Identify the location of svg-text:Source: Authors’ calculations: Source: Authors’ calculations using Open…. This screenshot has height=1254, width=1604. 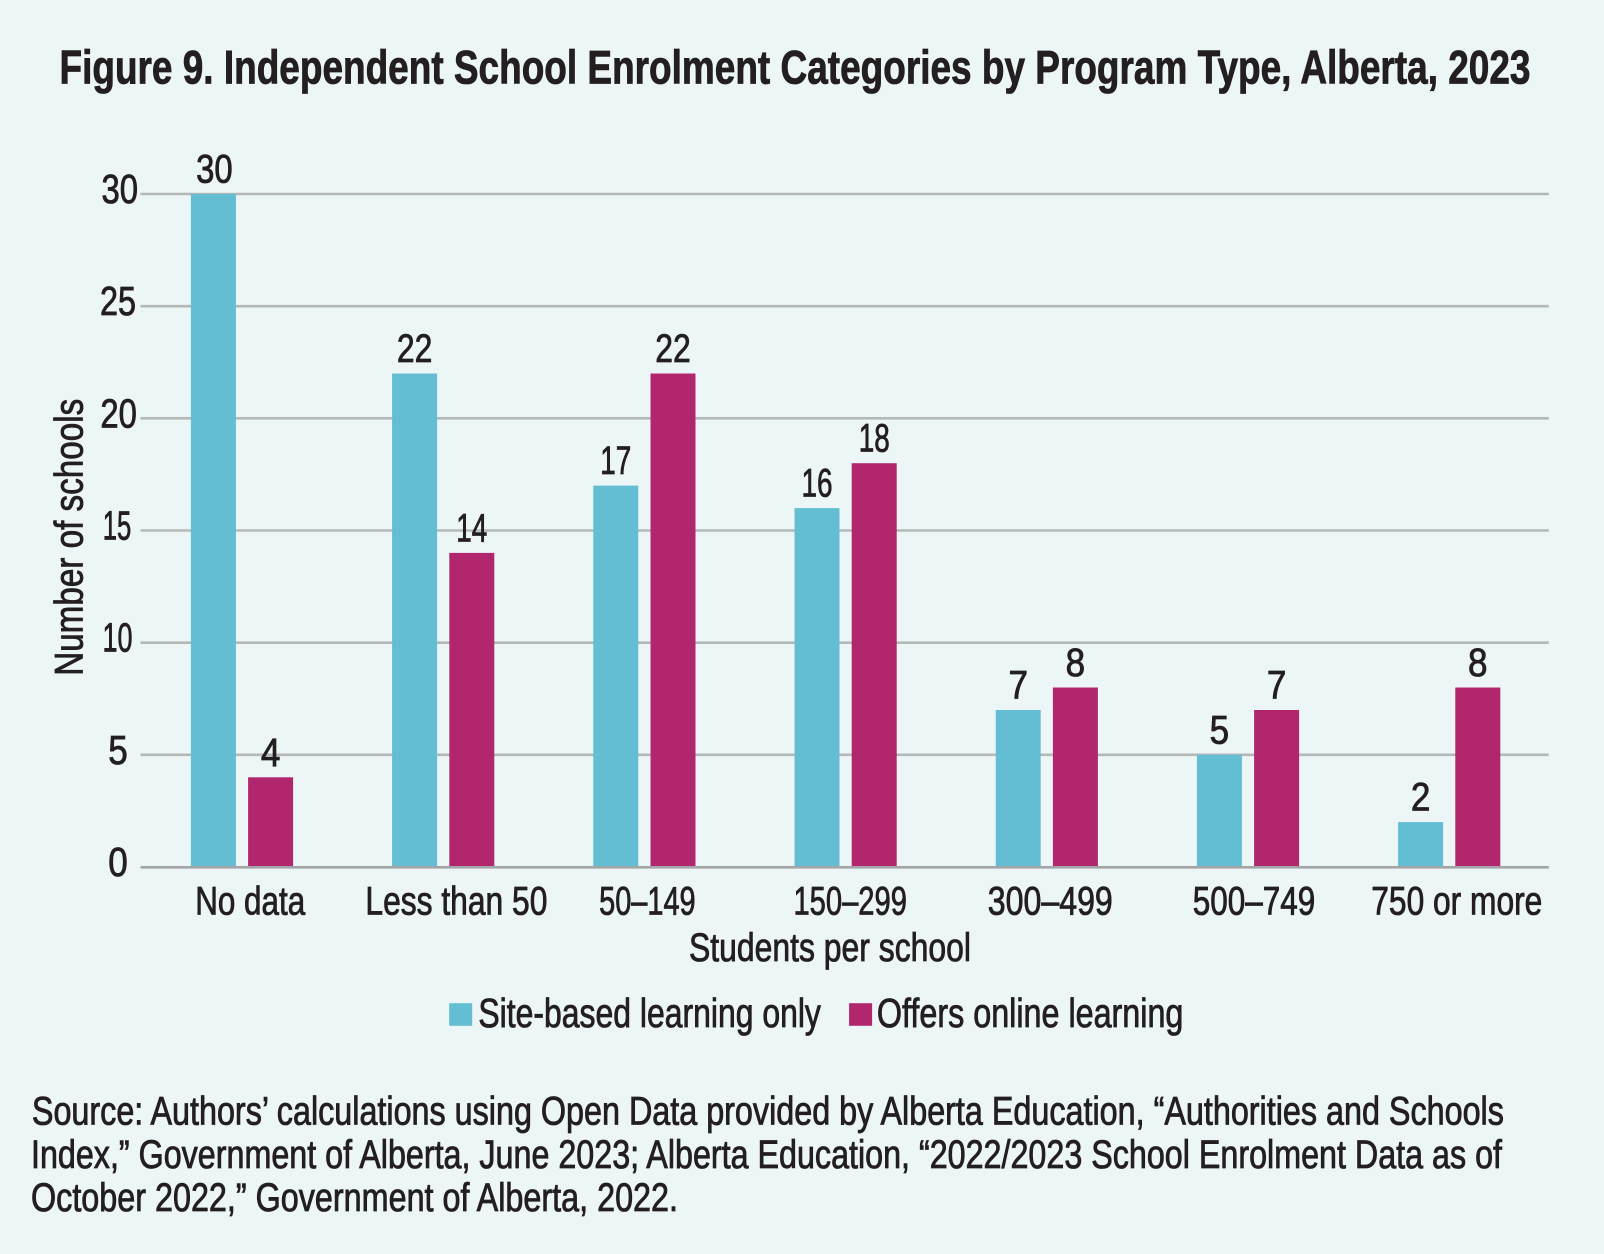
(768, 1112).